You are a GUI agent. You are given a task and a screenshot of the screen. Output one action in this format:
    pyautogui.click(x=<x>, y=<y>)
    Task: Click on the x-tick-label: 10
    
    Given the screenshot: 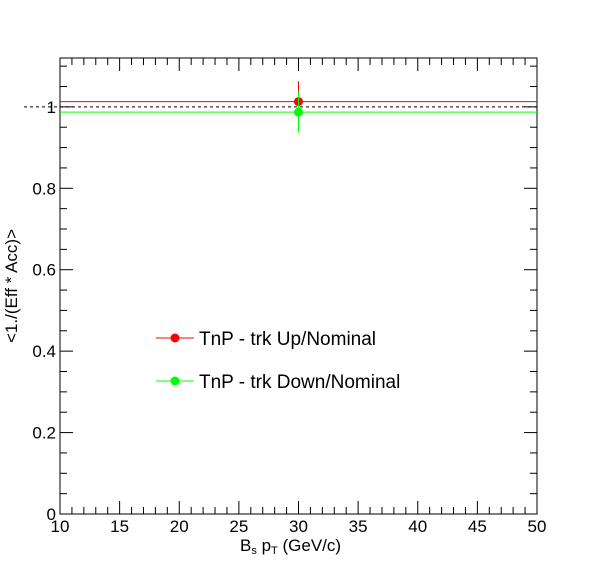 What is the action you would take?
    pyautogui.click(x=60, y=526)
    